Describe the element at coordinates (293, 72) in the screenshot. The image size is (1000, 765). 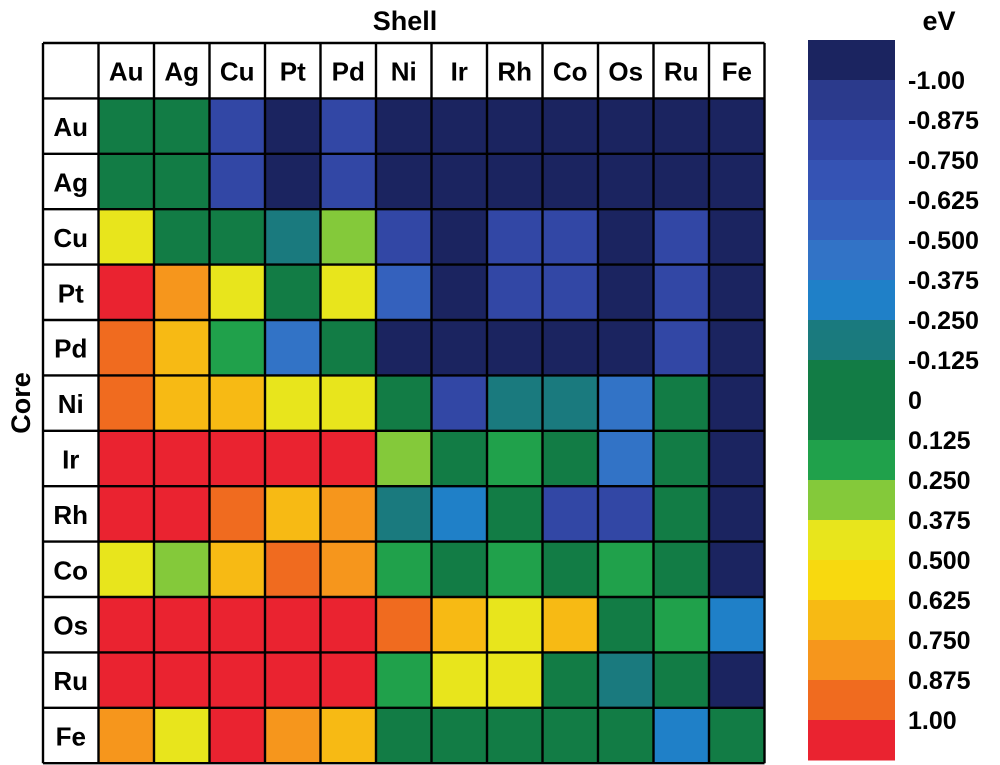
I see `x-tick-label: Pt` at that location.